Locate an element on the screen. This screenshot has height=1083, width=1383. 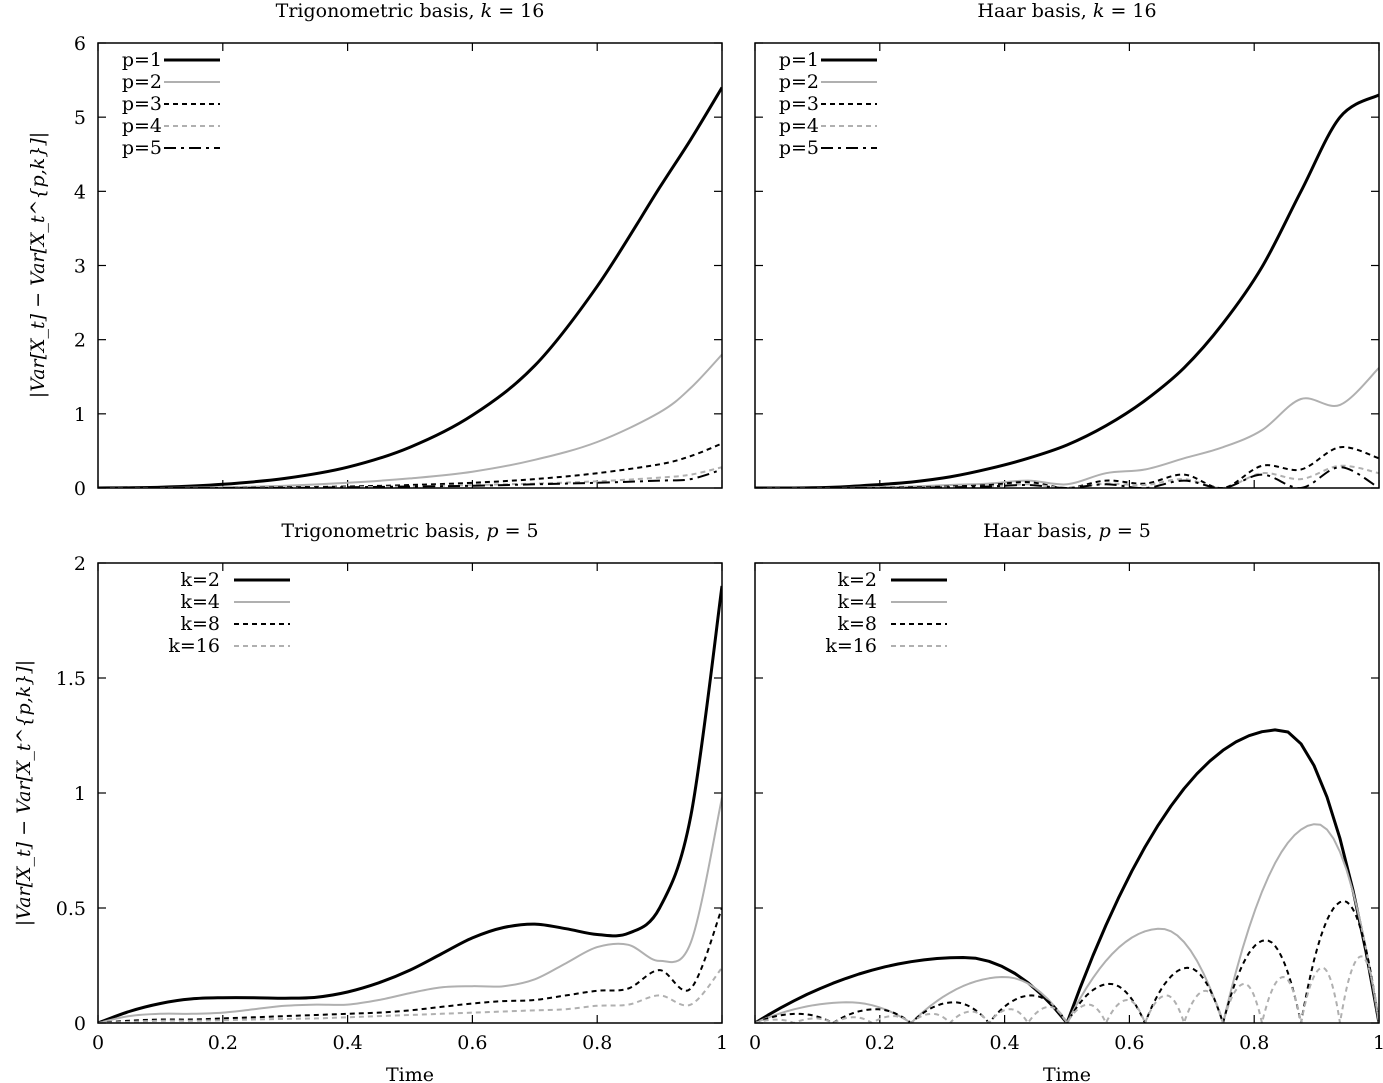
y-tick-label: 5 is located at coordinates (80, 118).